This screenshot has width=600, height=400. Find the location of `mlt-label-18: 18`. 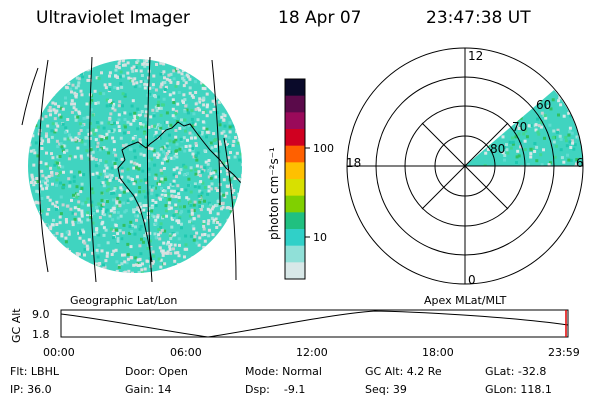

mlt-label-18: 18 is located at coordinates (353, 163).